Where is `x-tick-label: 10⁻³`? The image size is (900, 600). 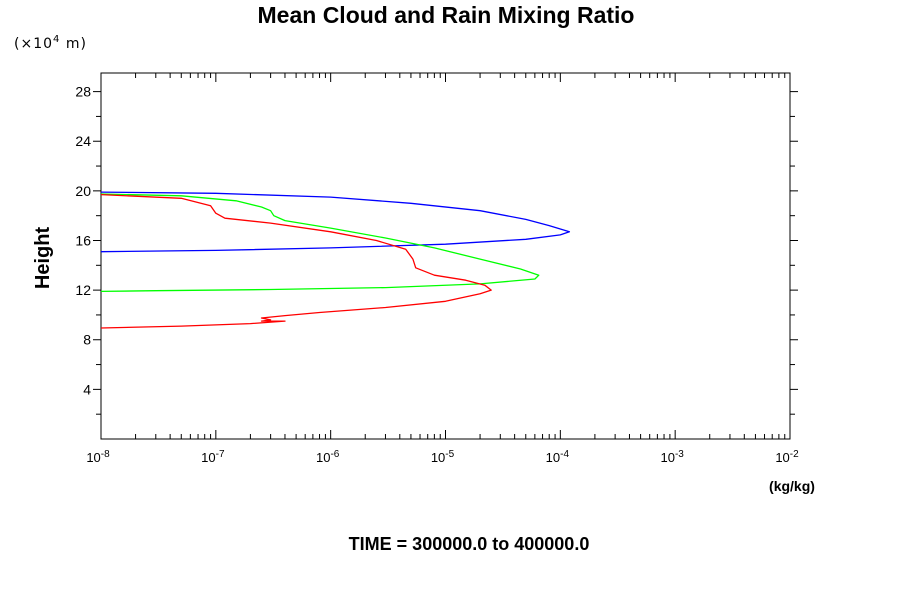
x-tick-label: 10⁻³ is located at coordinates (672, 457).